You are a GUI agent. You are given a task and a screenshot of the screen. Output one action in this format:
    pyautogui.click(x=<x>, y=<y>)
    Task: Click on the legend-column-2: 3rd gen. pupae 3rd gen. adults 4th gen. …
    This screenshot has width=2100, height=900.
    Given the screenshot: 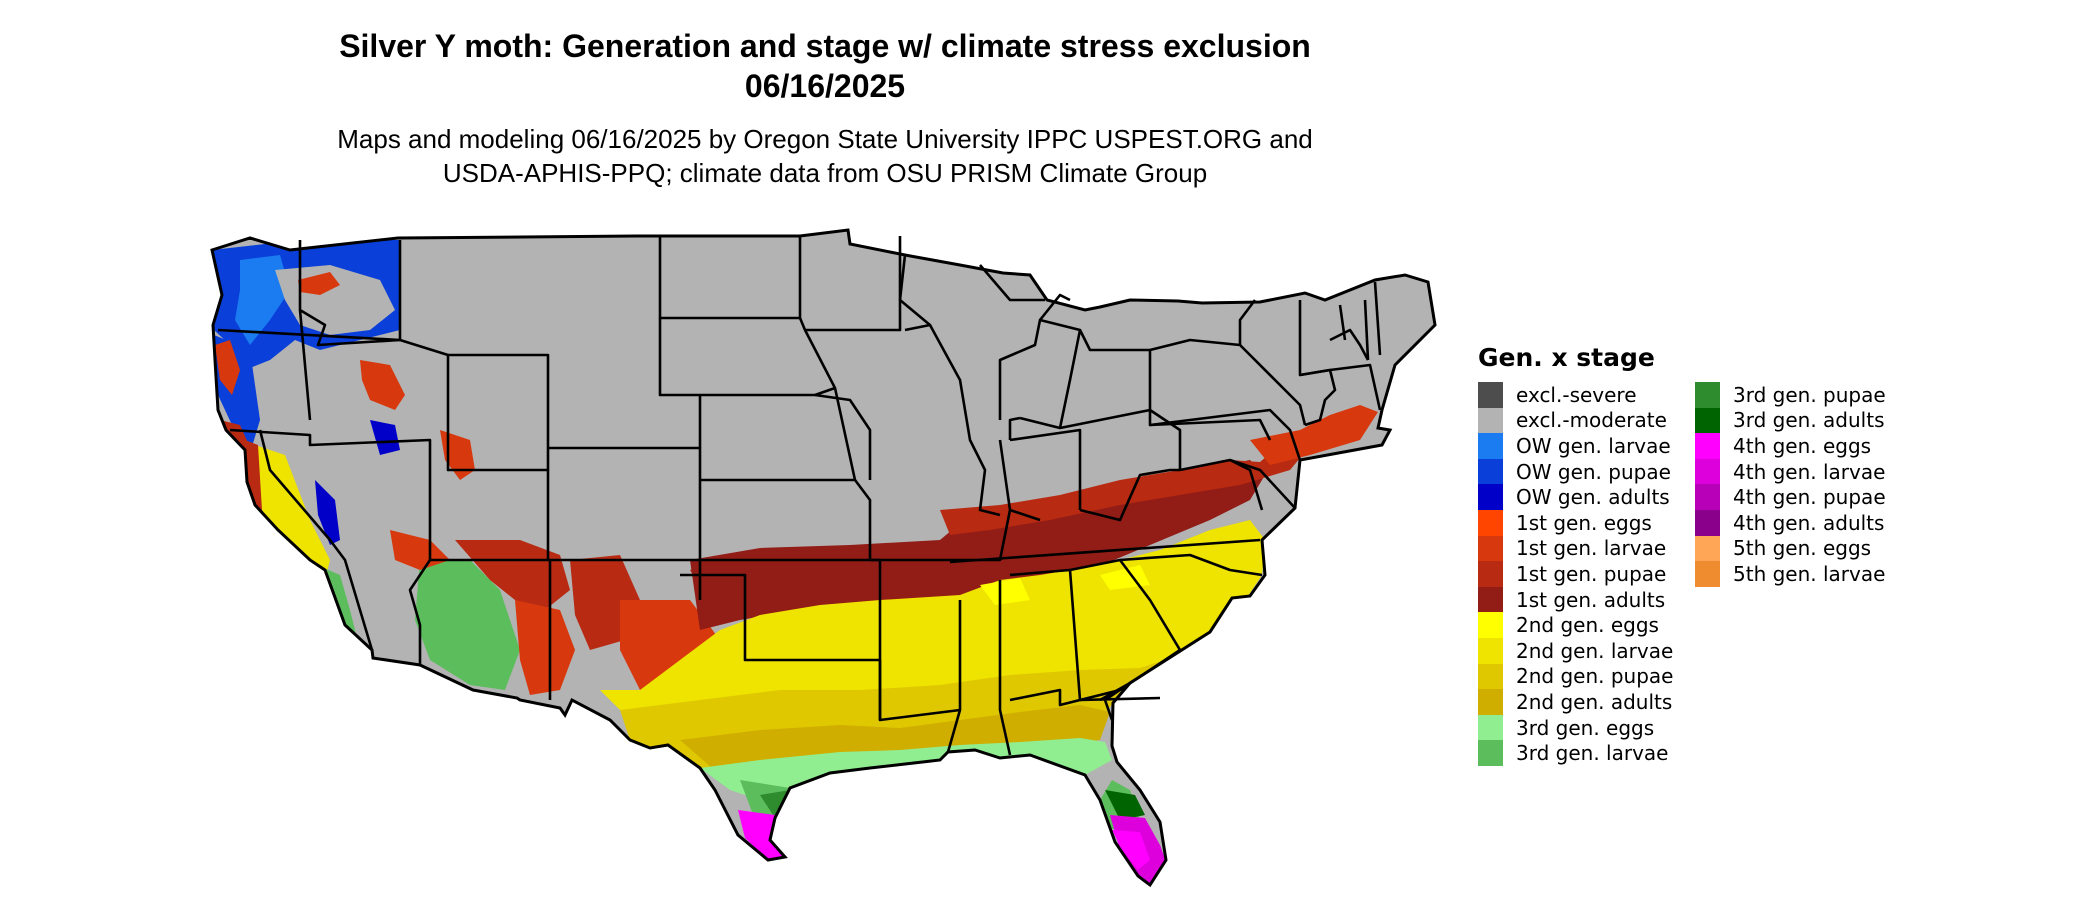 What is the action you would take?
    pyautogui.click(x=1790, y=484)
    